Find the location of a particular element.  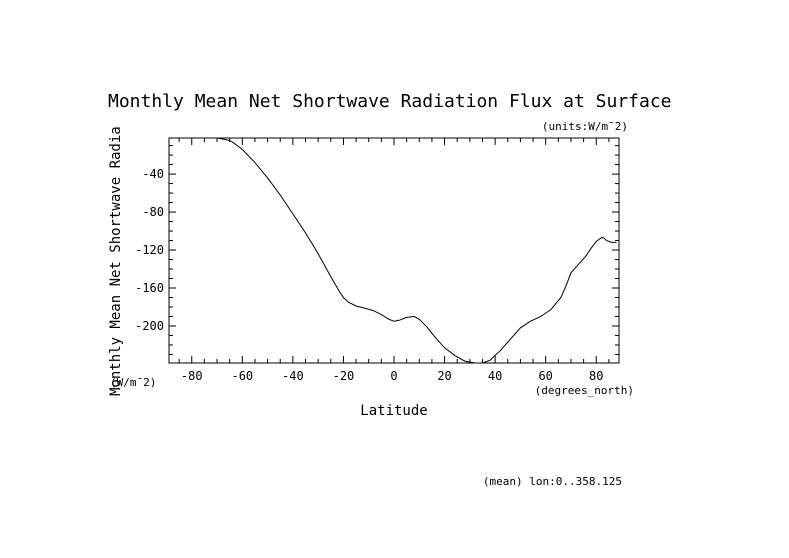

x-tick-label: -80 is located at coordinates (192, 376).